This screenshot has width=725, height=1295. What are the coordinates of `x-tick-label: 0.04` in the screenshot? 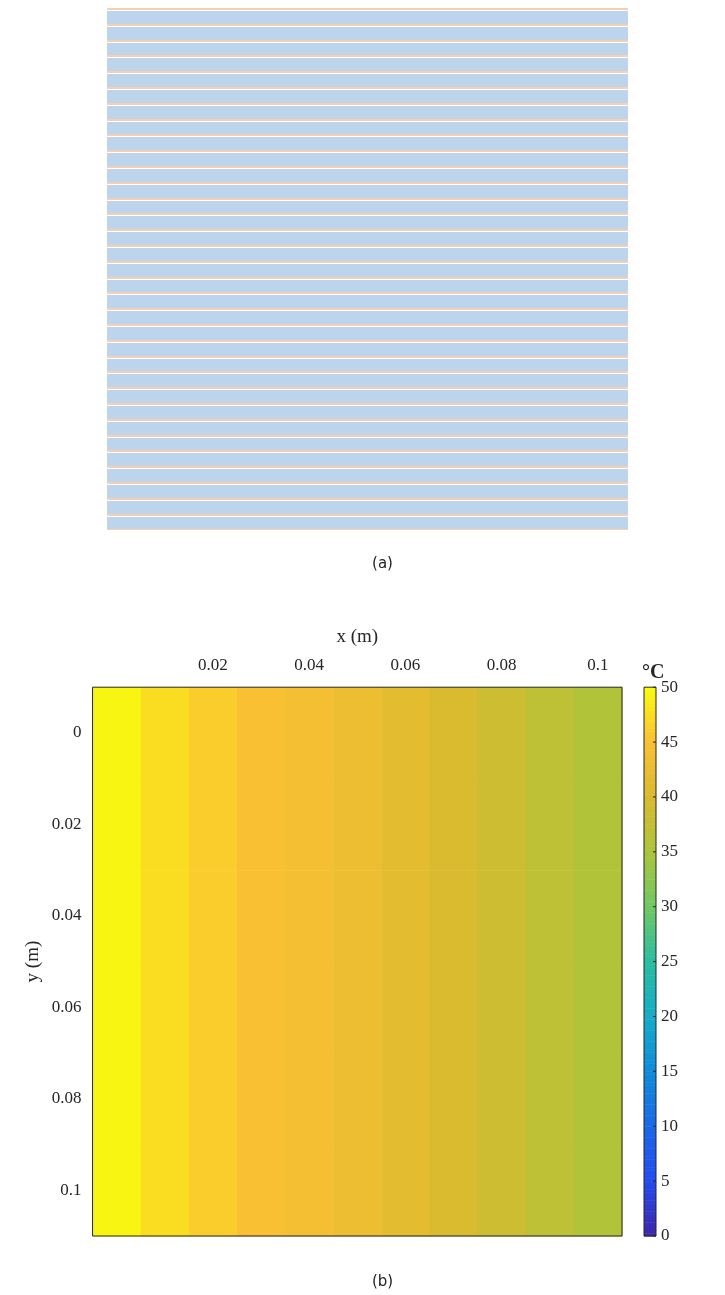 It's located at (309, 665).